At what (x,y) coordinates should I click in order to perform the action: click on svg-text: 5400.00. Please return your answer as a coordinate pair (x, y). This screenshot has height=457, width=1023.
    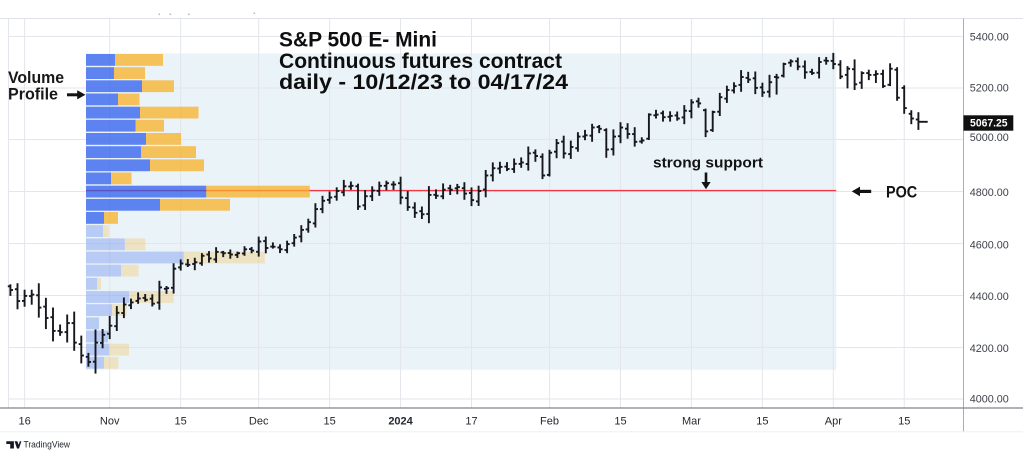
    Looking at the image, I should click on (989, 37).